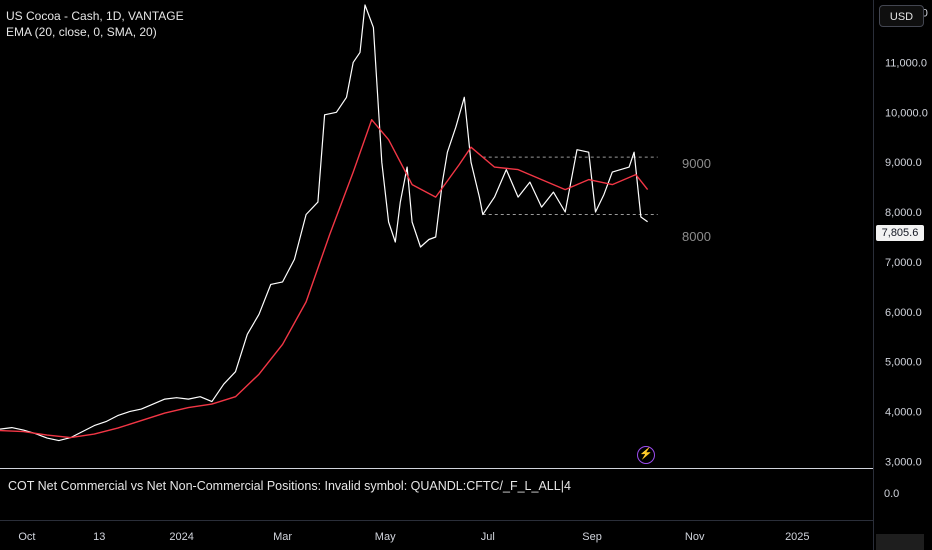  Describe the element at coordinates (892, 494) in the screenshot. I see `lower-pane-value: 0.0` at that location.